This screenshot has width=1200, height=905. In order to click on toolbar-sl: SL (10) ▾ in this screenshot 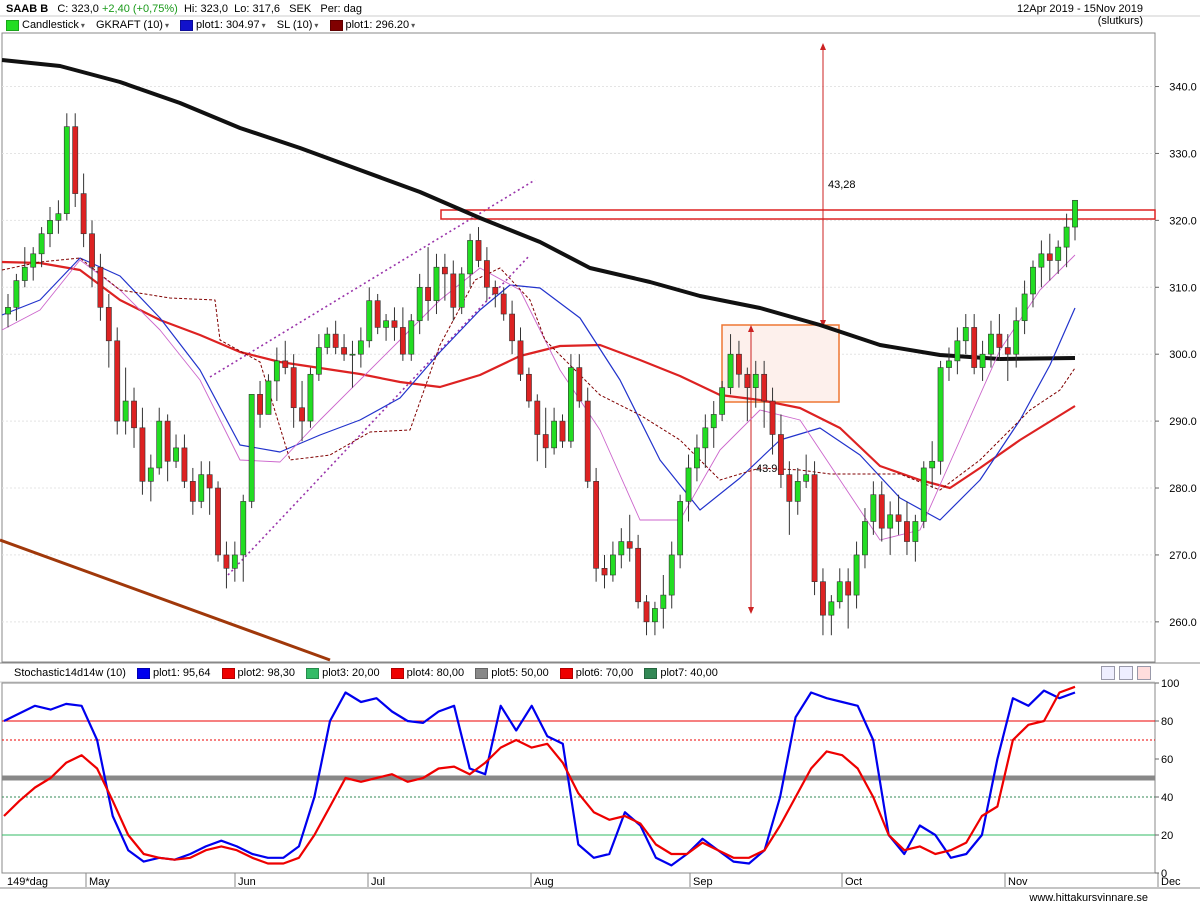, I will do `click(298, 25)`.